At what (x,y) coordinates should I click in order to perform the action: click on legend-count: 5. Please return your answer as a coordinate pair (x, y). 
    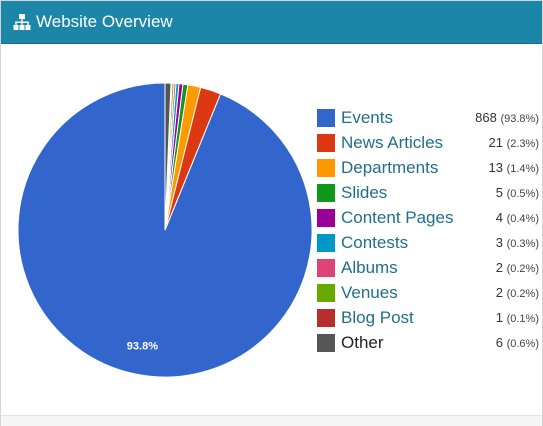
    Looking at the image, I should click on (501, 192).